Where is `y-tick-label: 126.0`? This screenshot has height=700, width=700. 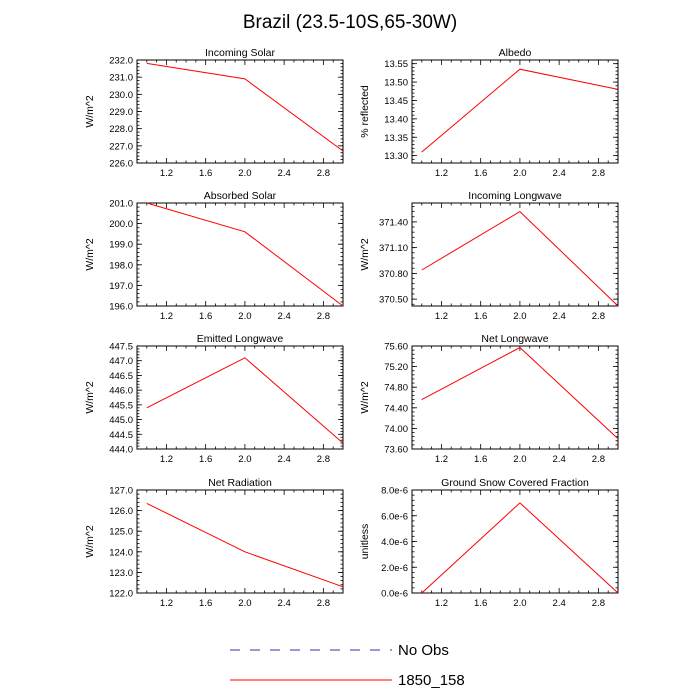 y-tick-label: 126.0 is located at coordinates (121, 511).